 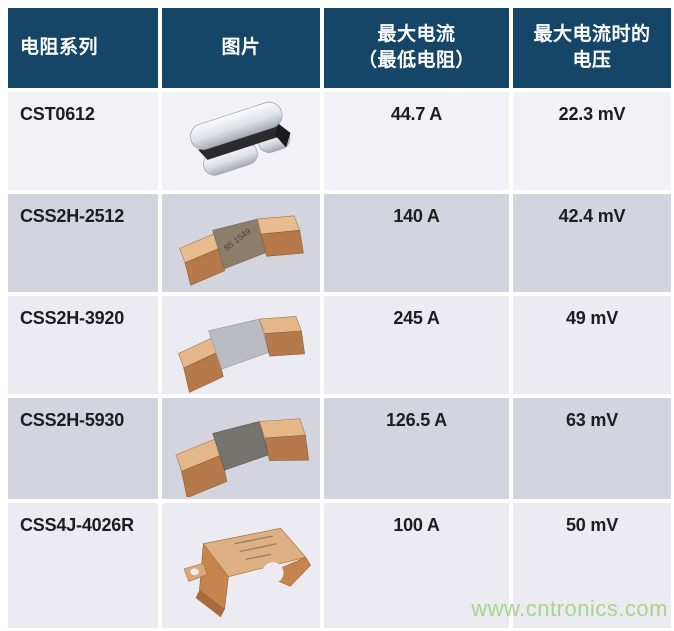 I want to click on header-voltage-line2: 电压, so click(x=592, y=60).